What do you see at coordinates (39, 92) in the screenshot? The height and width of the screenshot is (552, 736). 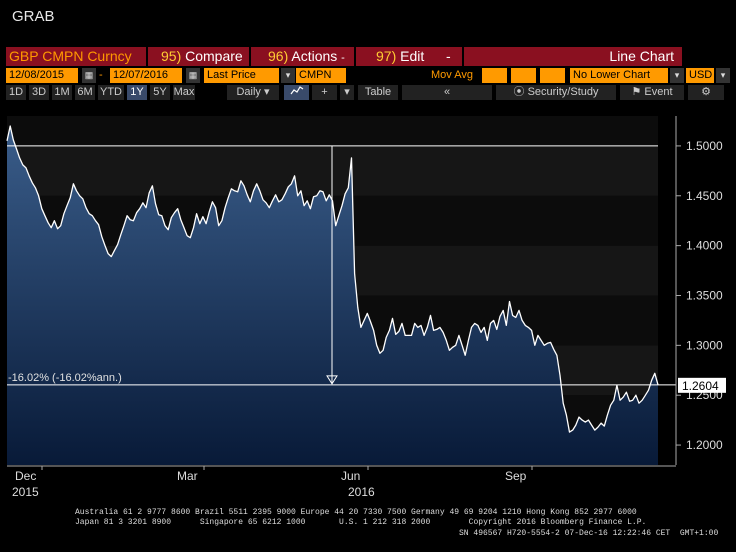 I see `period-button-3d: 3D` at bounding box center [39, 92].